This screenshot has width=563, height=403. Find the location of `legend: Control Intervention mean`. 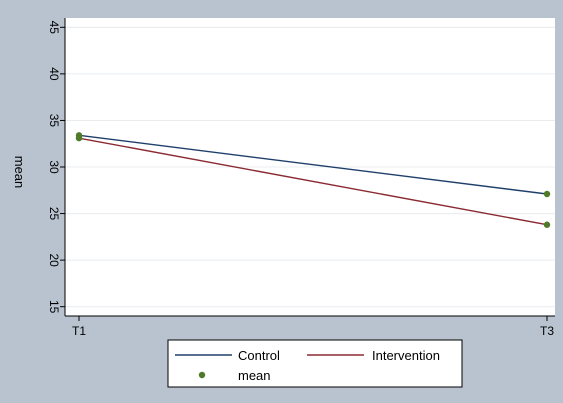

legend: Control Intervention mean is located at coordinates (315, 363).